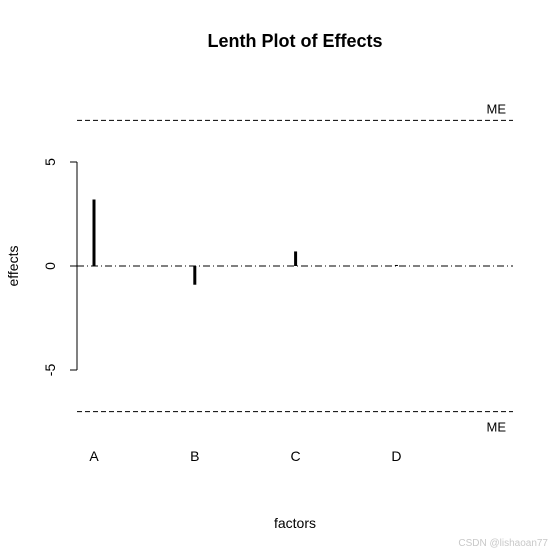 The image size is (553, 552). I want to click on effect-bars, so click(245, 242).